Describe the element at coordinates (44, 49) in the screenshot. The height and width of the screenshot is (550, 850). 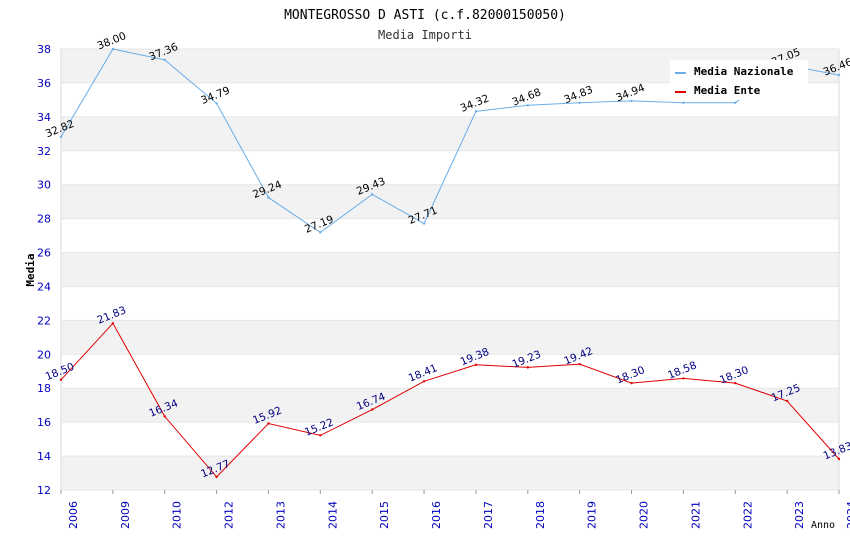
I see `y-tick-label: 38` at that location.